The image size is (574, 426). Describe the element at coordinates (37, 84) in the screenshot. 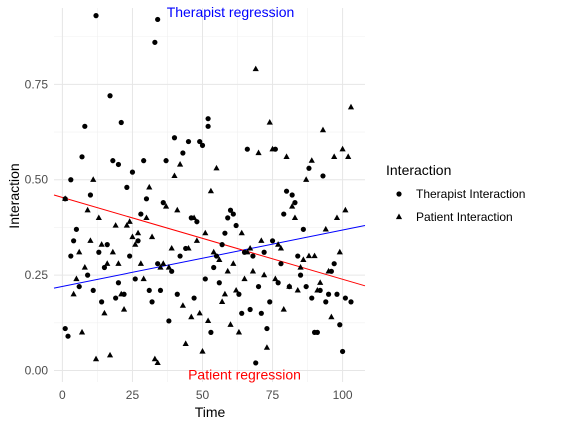

I see `y-tick-label: 0.75` at that location.